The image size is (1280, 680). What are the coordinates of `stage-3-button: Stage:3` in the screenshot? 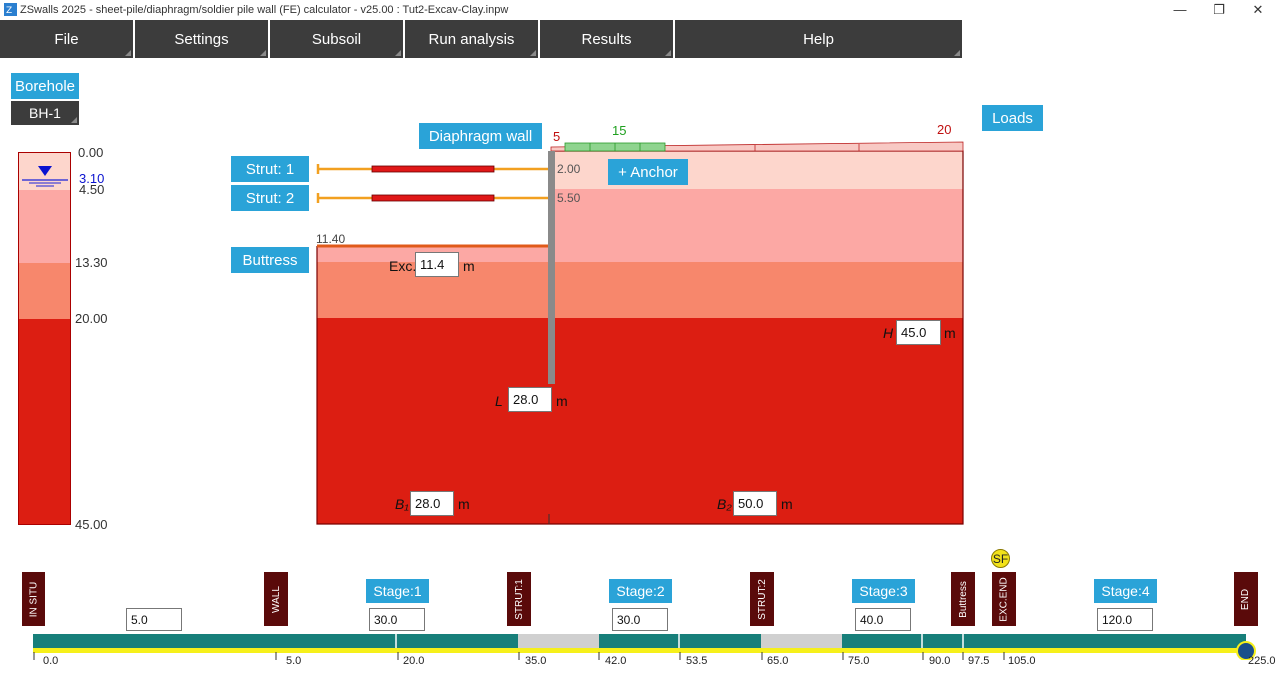 It's located at (883, 591).